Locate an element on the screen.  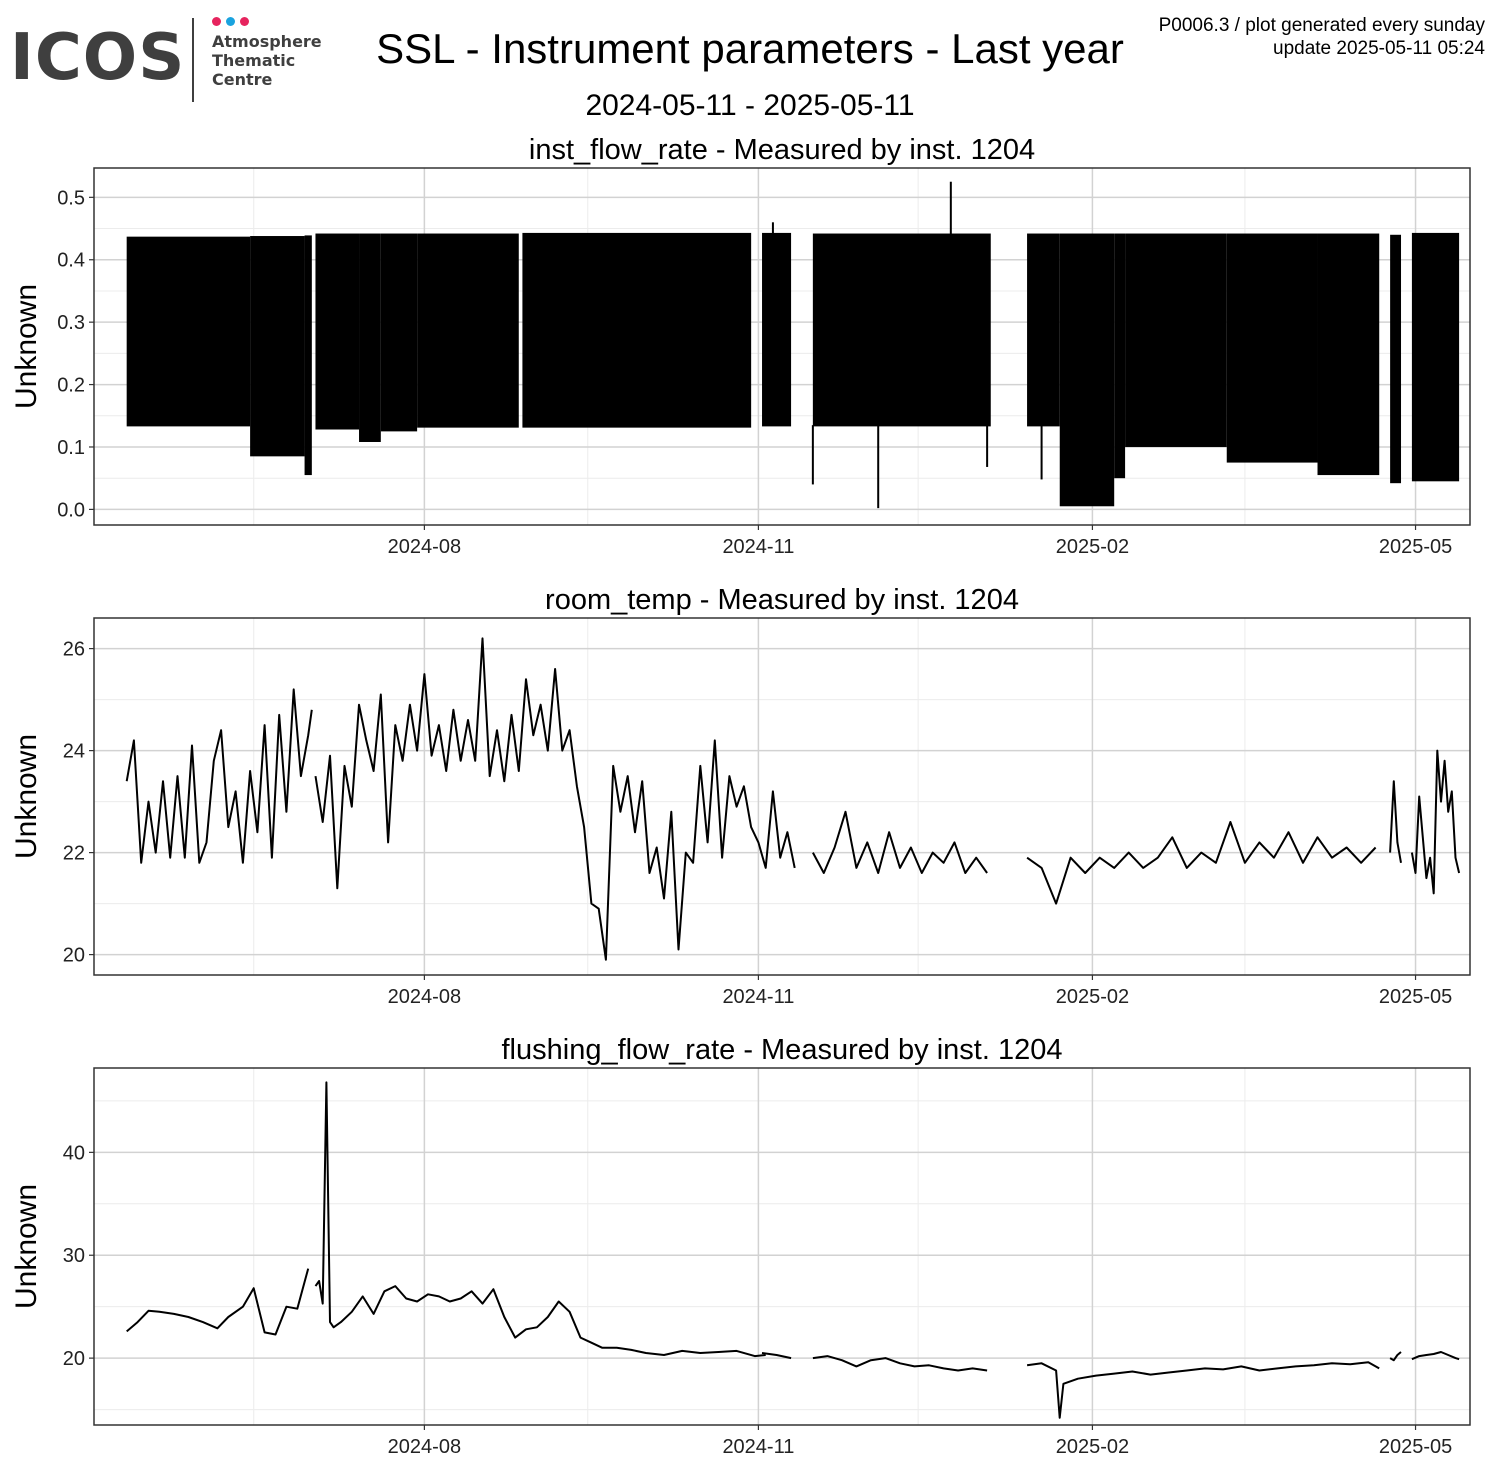
panel-title: inst_flow_rate - Measured by inst. 1204 is located at coordinates (782, 150).